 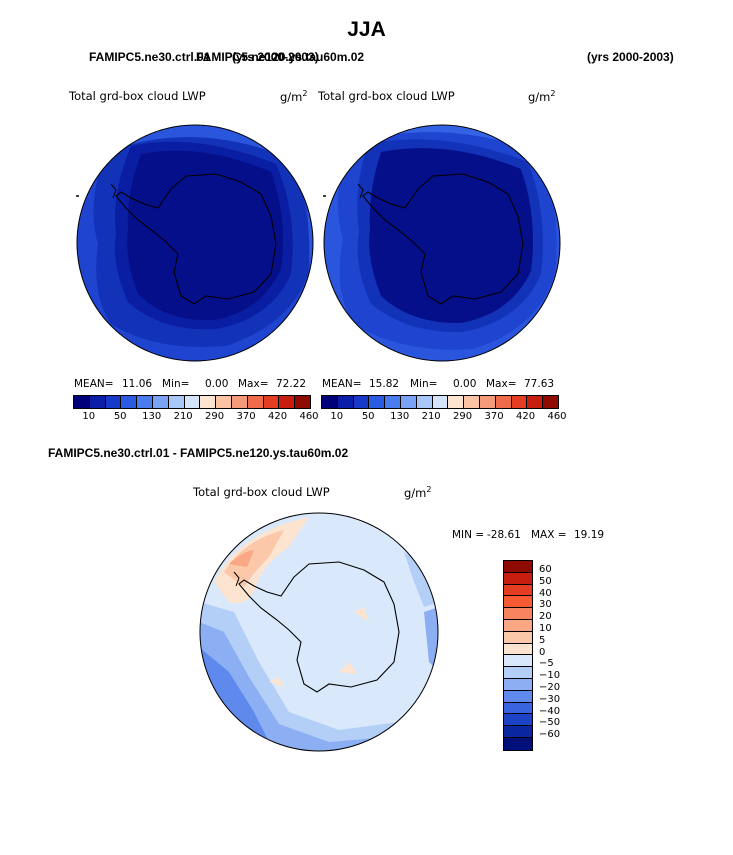 I want to click on left-colorbar-labels: 10 50 130 210 290 370 420 460, so click(x=195, y=418).